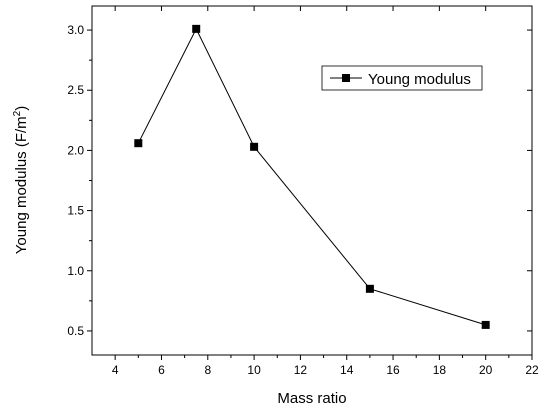 Image resolution: width=550 pixels, height=416 pixels. What do you see at coordinates (347, 370) in the screenshot?
I see `x-tick-label: 14` at bounding box center [347, 370].